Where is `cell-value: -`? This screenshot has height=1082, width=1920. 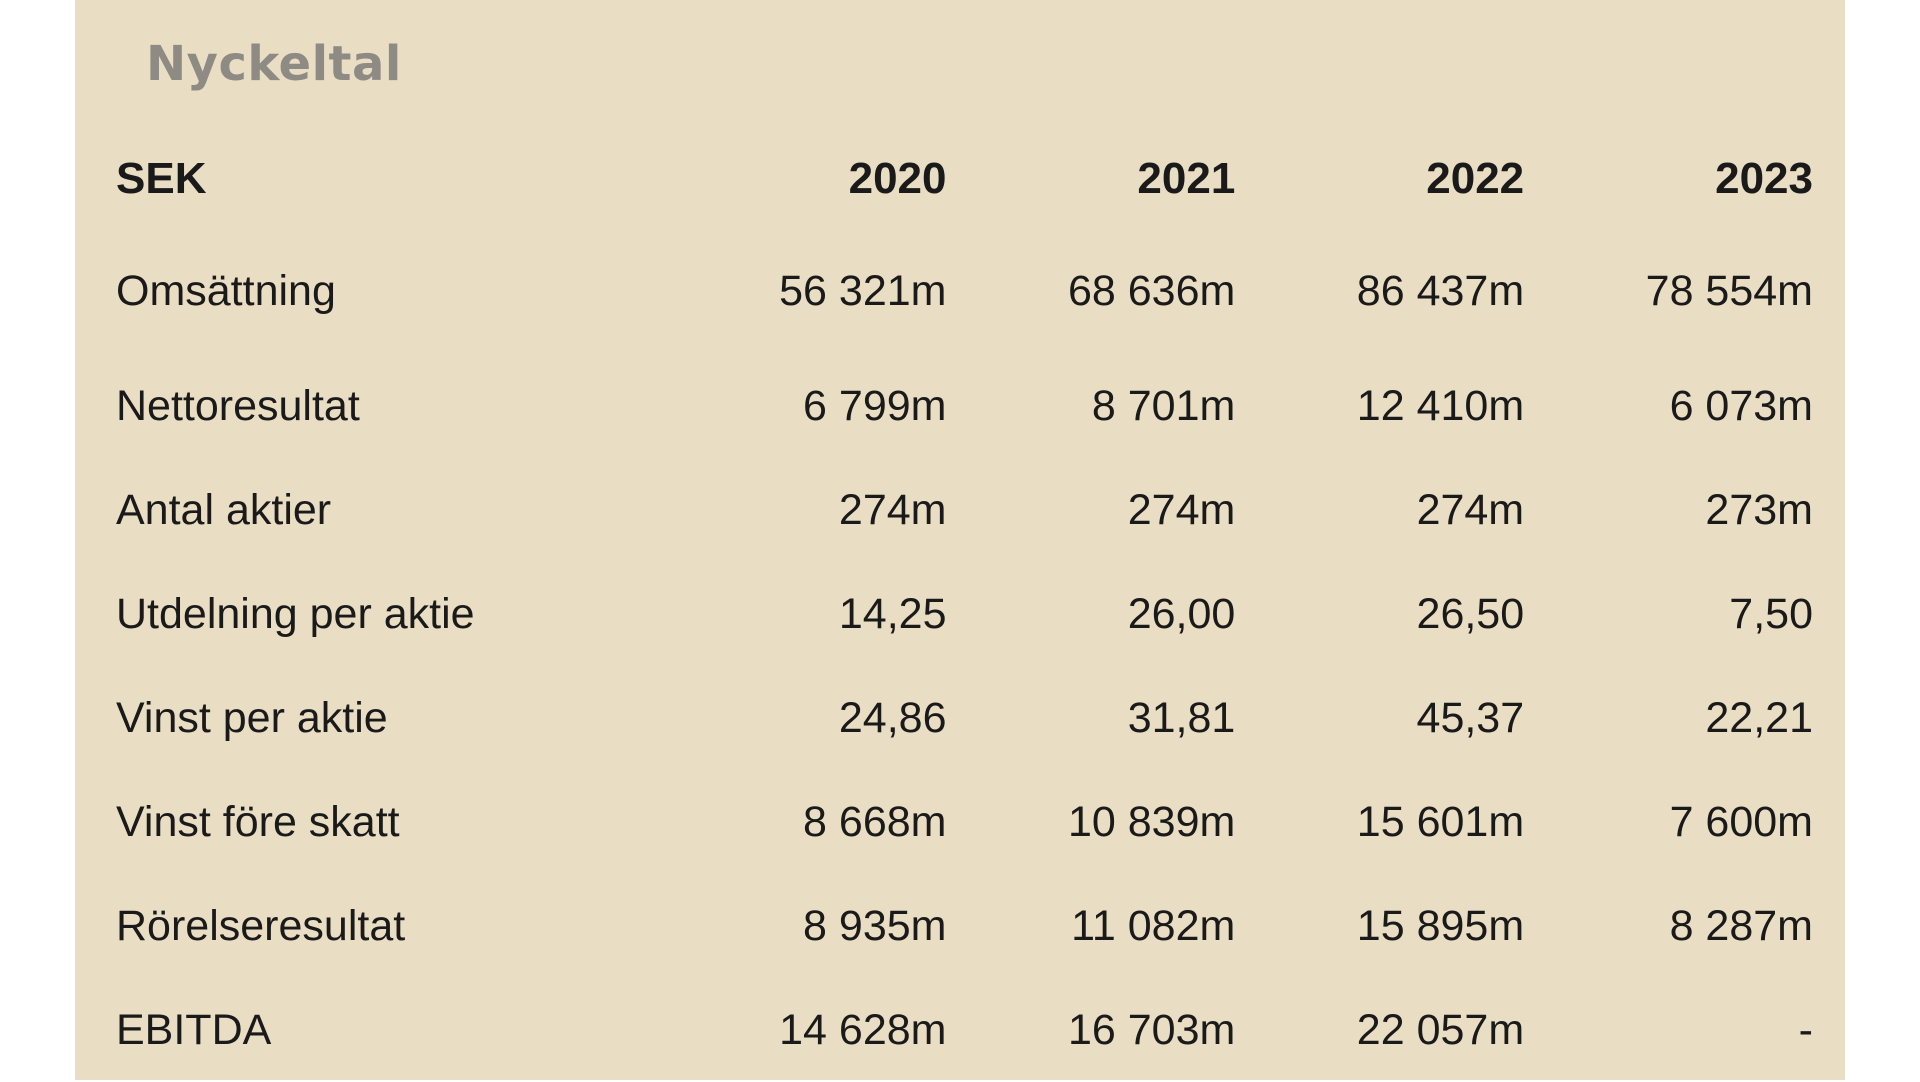
cell-value: - is located at coordinates (1805, 1029).